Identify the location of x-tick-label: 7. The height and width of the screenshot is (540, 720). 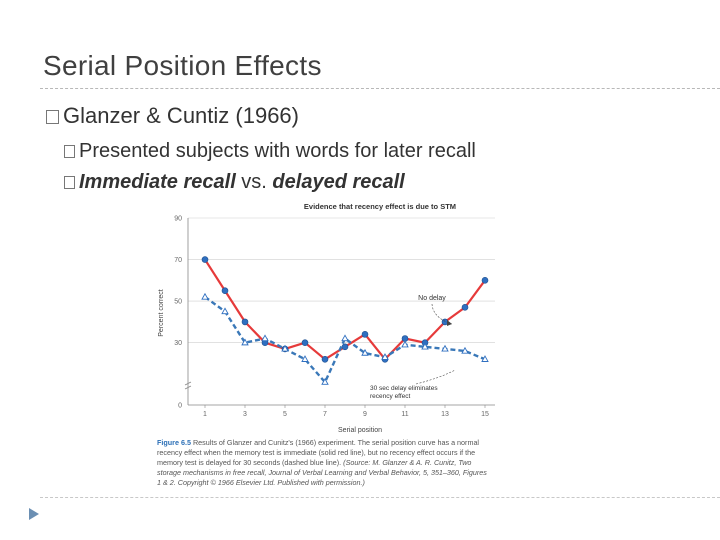
(325, 414).